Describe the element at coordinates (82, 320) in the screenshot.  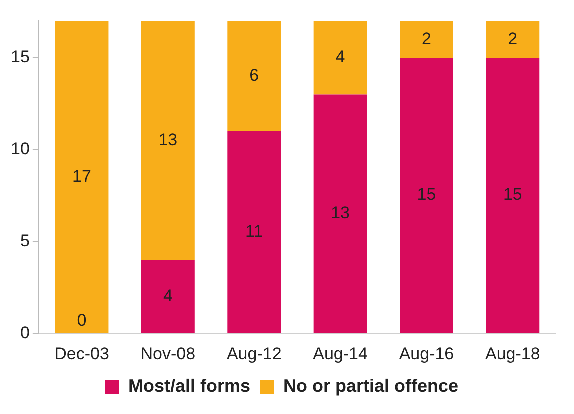
I see `annotation: 0` at that location.